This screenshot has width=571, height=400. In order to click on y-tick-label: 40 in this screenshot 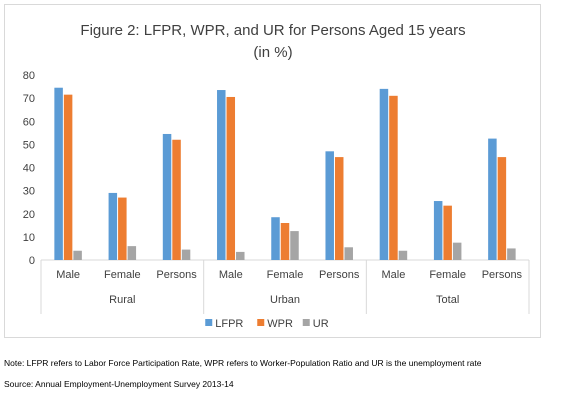, I will do `click(29, 169)`.